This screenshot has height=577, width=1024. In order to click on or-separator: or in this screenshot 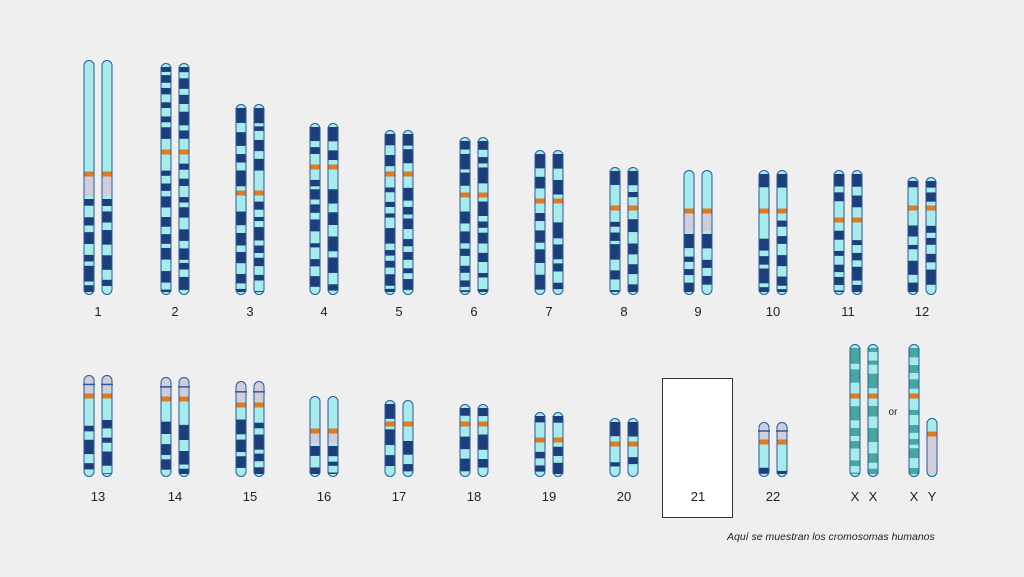, I will do `click(893, 412)`.